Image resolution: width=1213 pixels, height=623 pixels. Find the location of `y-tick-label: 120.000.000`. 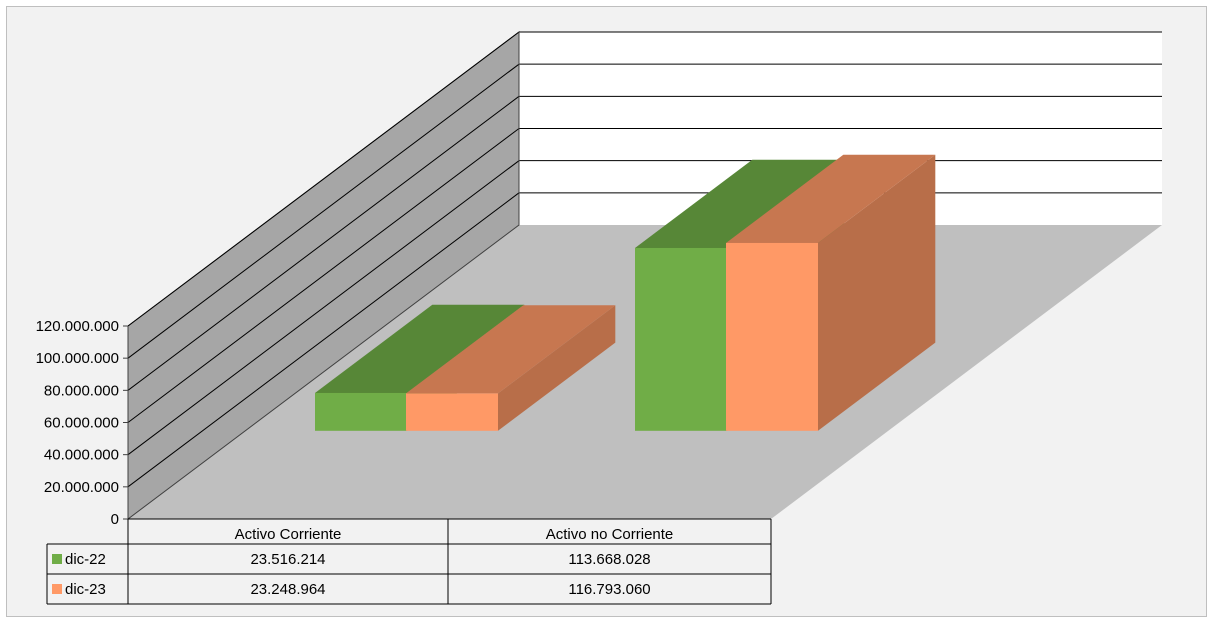

y-tick-label: 120.000.000 is located at coordinates (77, 326).